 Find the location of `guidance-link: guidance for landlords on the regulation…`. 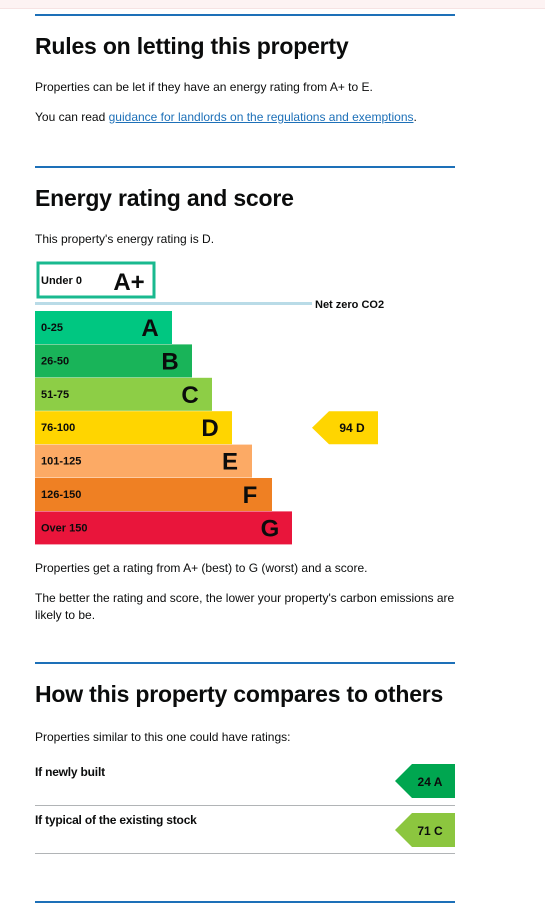

guidance-link: guidance for landlords on the regulation… is located at coordinates (261, 117).